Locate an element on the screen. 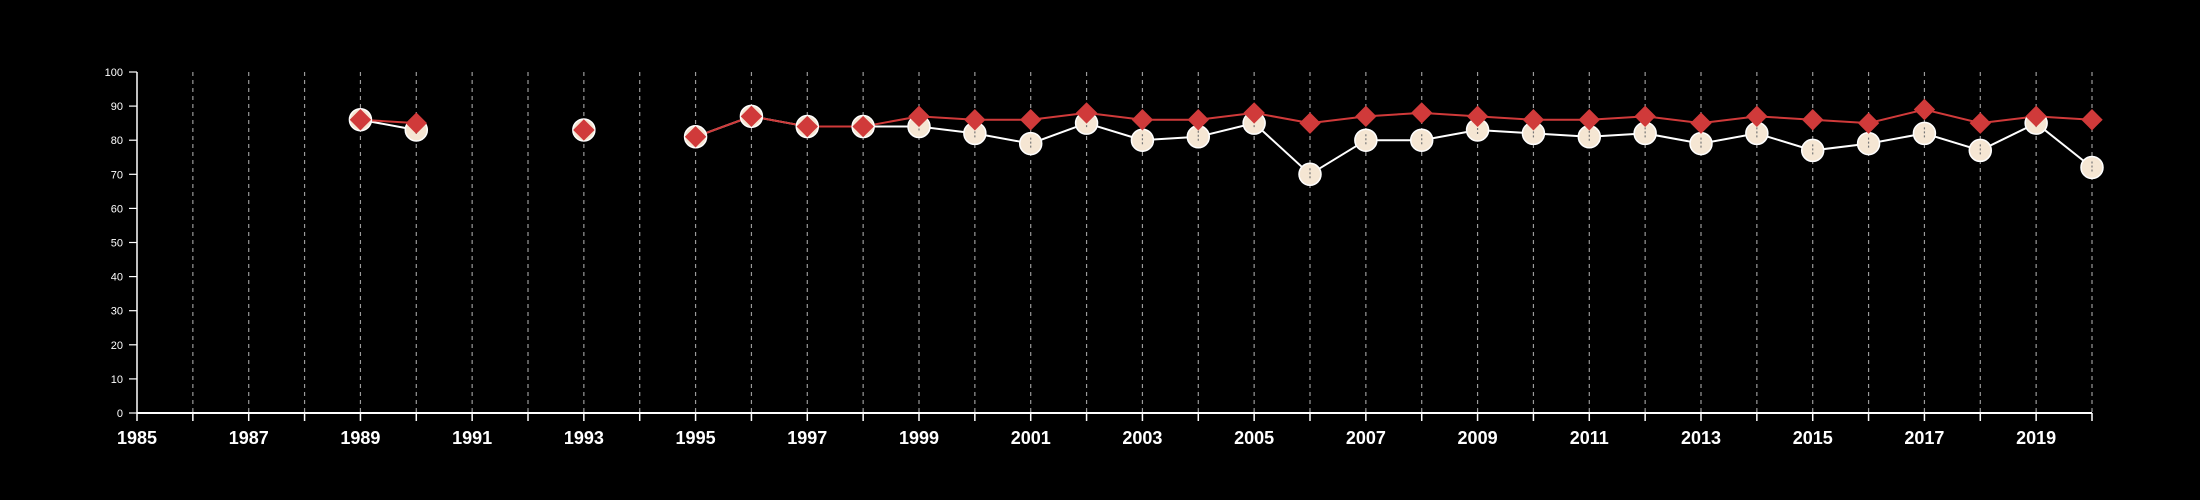  x-tick-label-2005: 2005 is located at coordinates (1254, 438).